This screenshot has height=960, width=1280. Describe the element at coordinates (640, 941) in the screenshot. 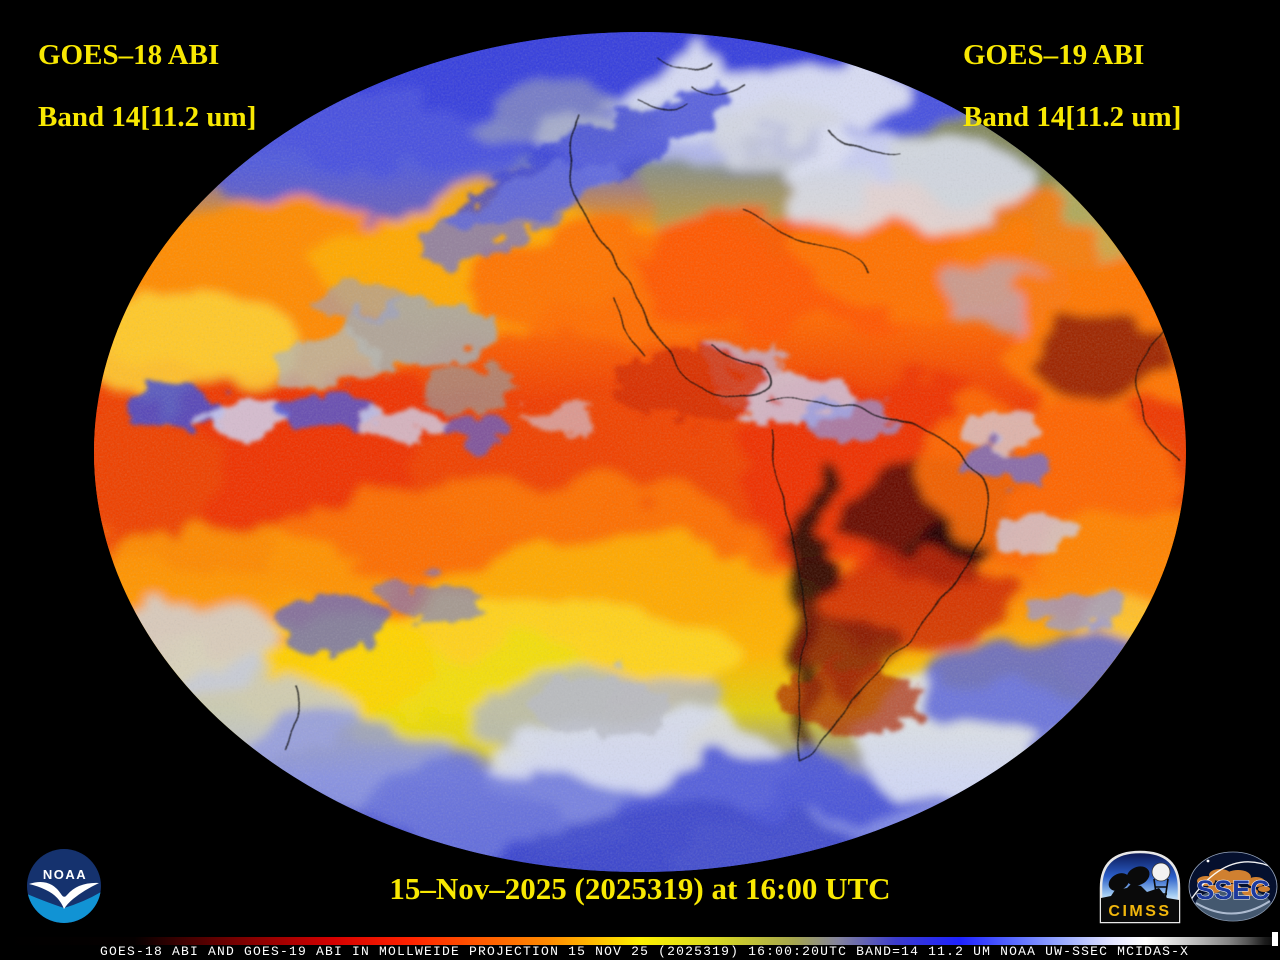

I see `colorbar` at that location.